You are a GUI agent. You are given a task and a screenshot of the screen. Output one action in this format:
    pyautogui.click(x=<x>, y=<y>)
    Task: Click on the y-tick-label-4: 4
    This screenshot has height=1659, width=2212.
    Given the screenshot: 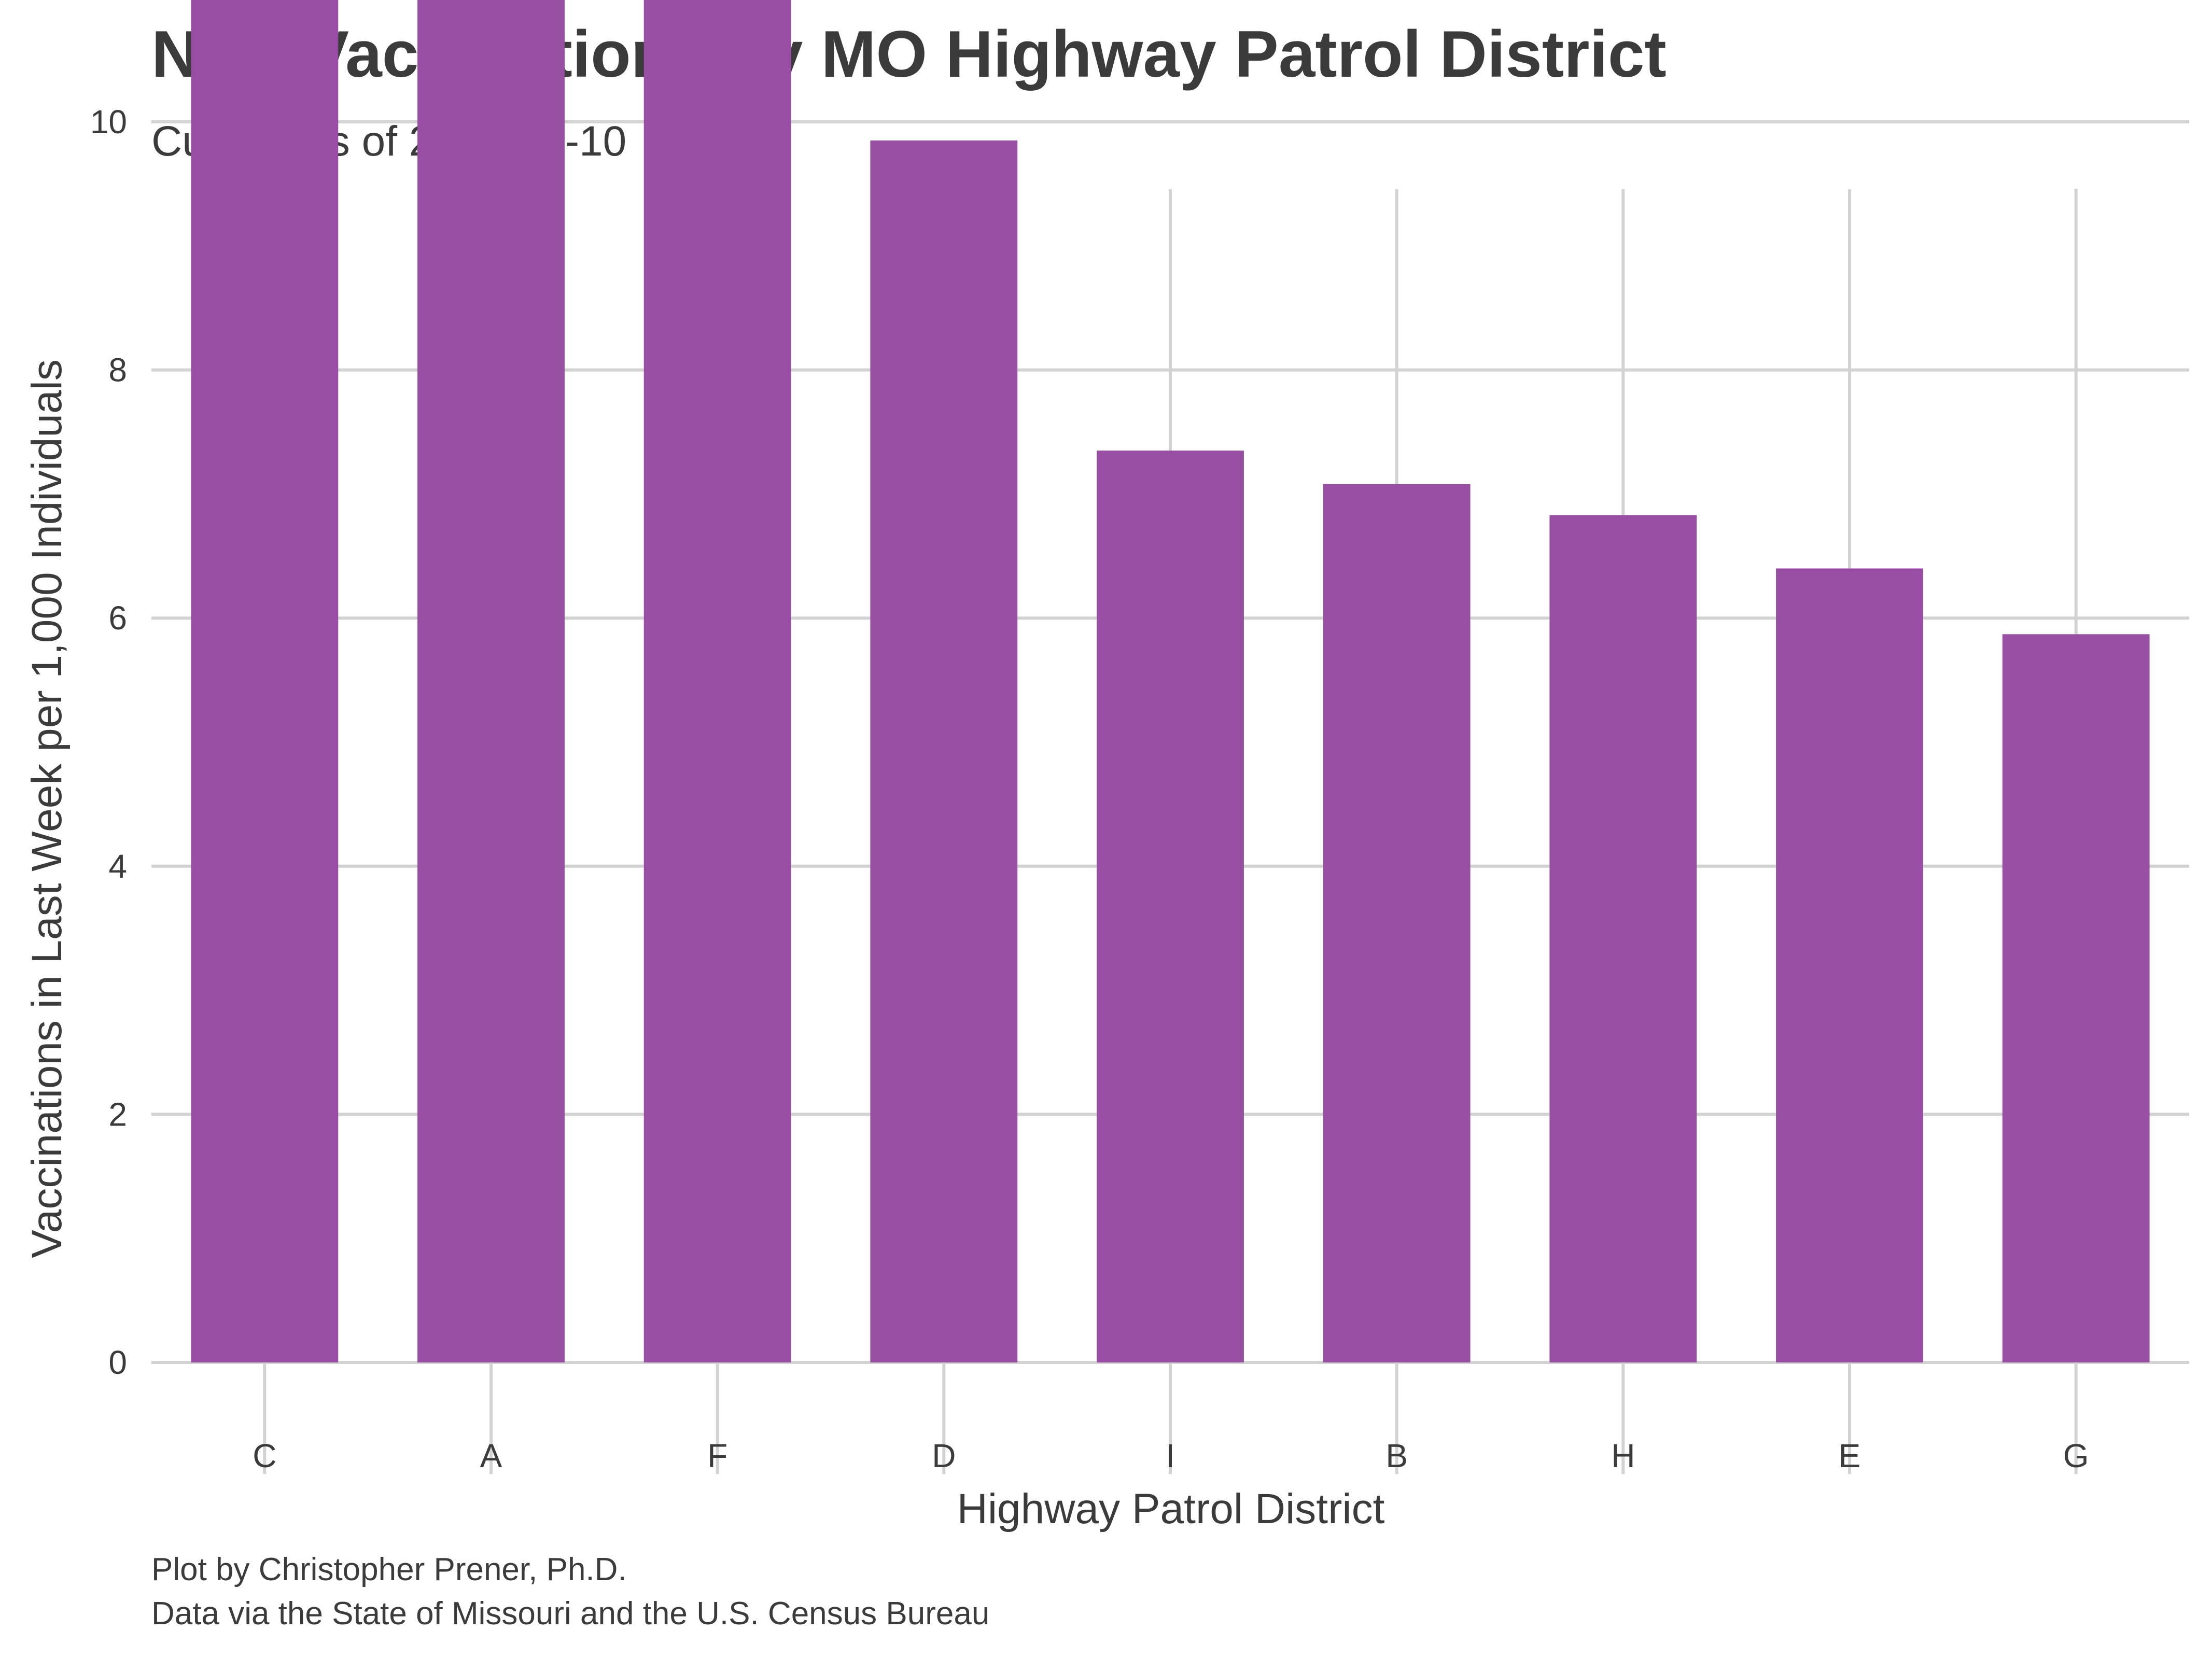 What is the action you would take?
    pyautogui.click(x=117, y=867)
    